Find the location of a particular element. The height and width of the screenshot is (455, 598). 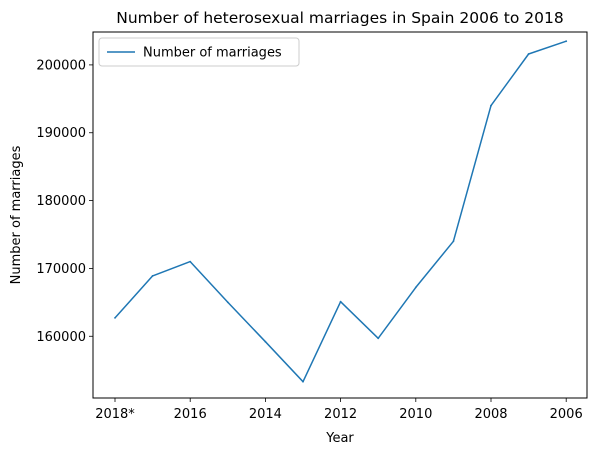

x-tick-label: 2018* is located at coordinates (115, 414).